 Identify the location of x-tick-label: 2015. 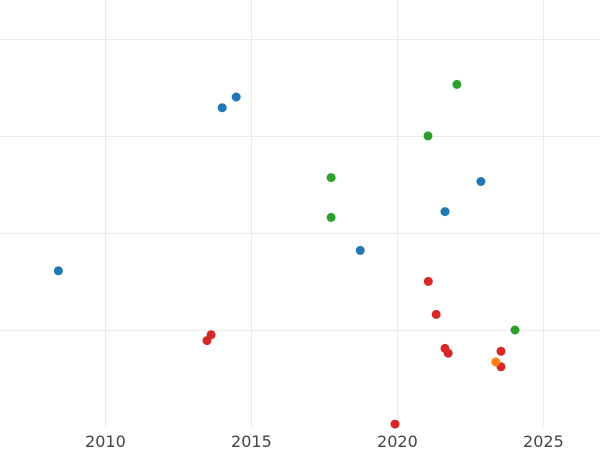
(251, 441).